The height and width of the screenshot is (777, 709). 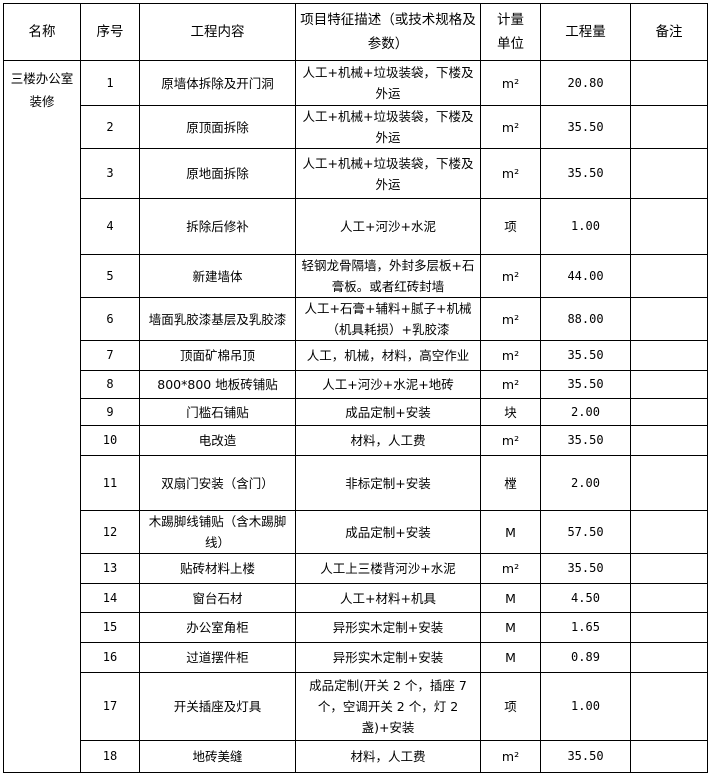 I want to click on table-row: 13 贴砖材料上楼 人工上三楼背河沙+水泥 m² 35.50, so click(x=356, y=568).